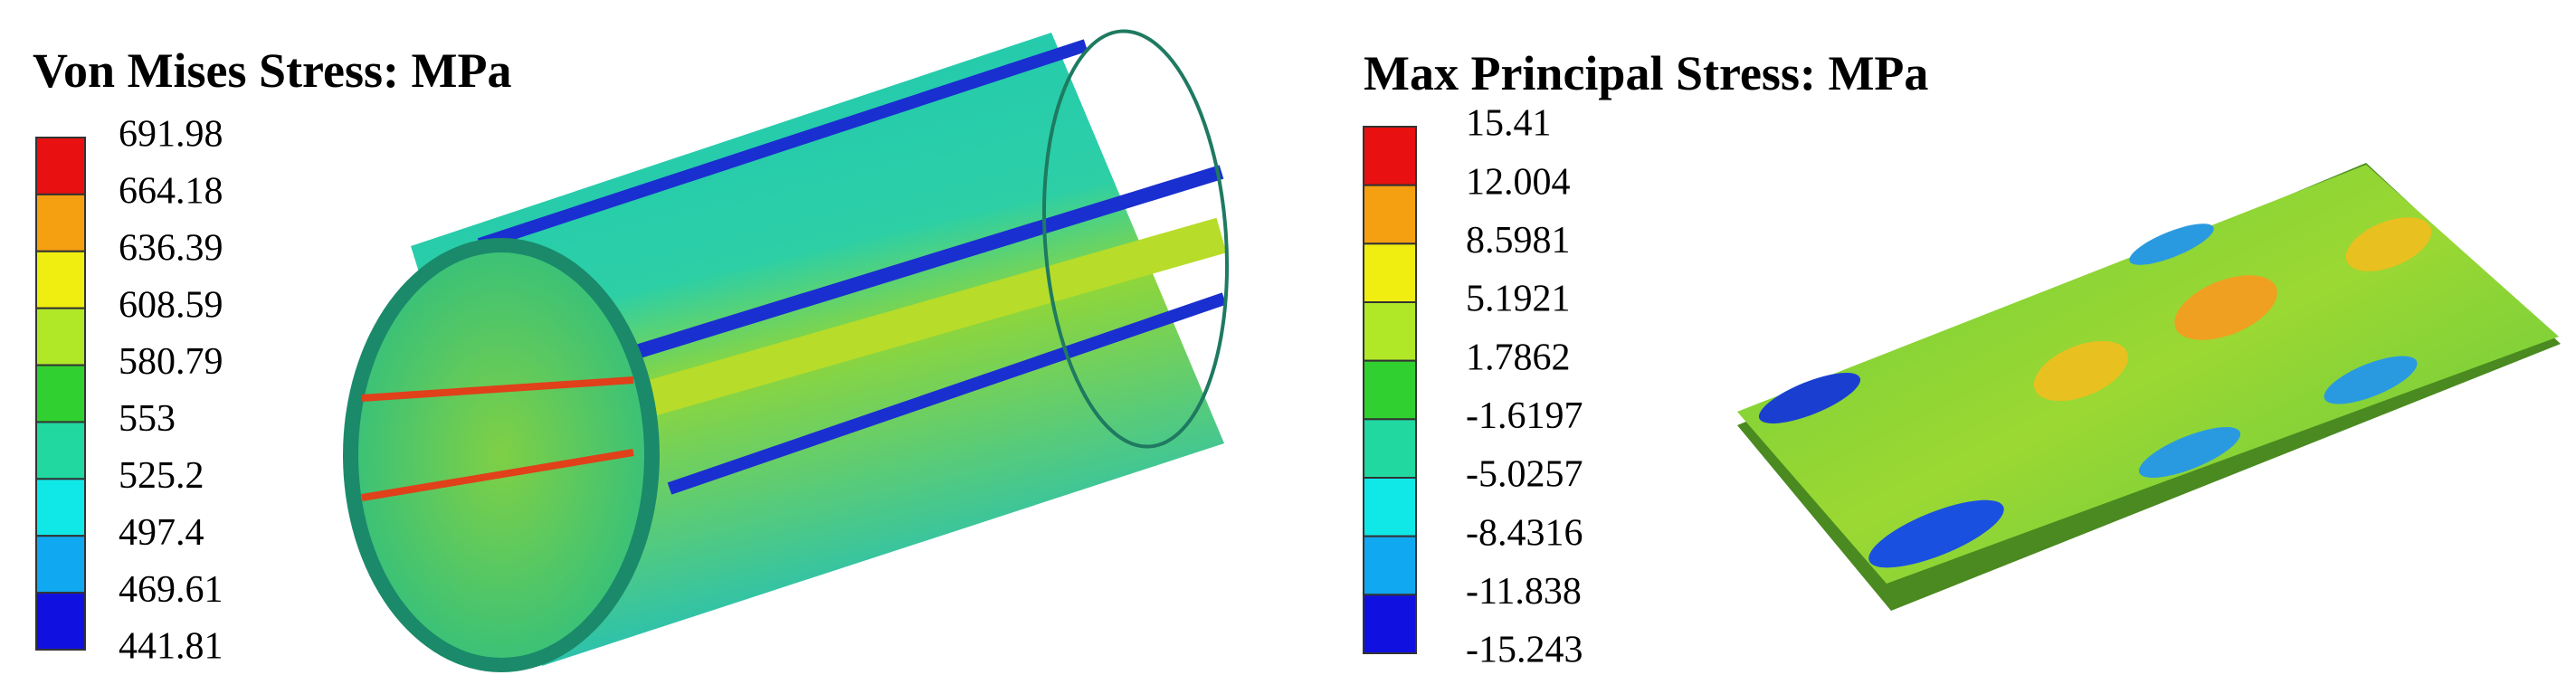 Image resolution: width=2576 pixels, height=694 pixels. What do you see at coordinates (1646, 73) in the screenshot?
I see `panel-title: Max Principal Stress: MPa` at bounding box center [1646, 73].